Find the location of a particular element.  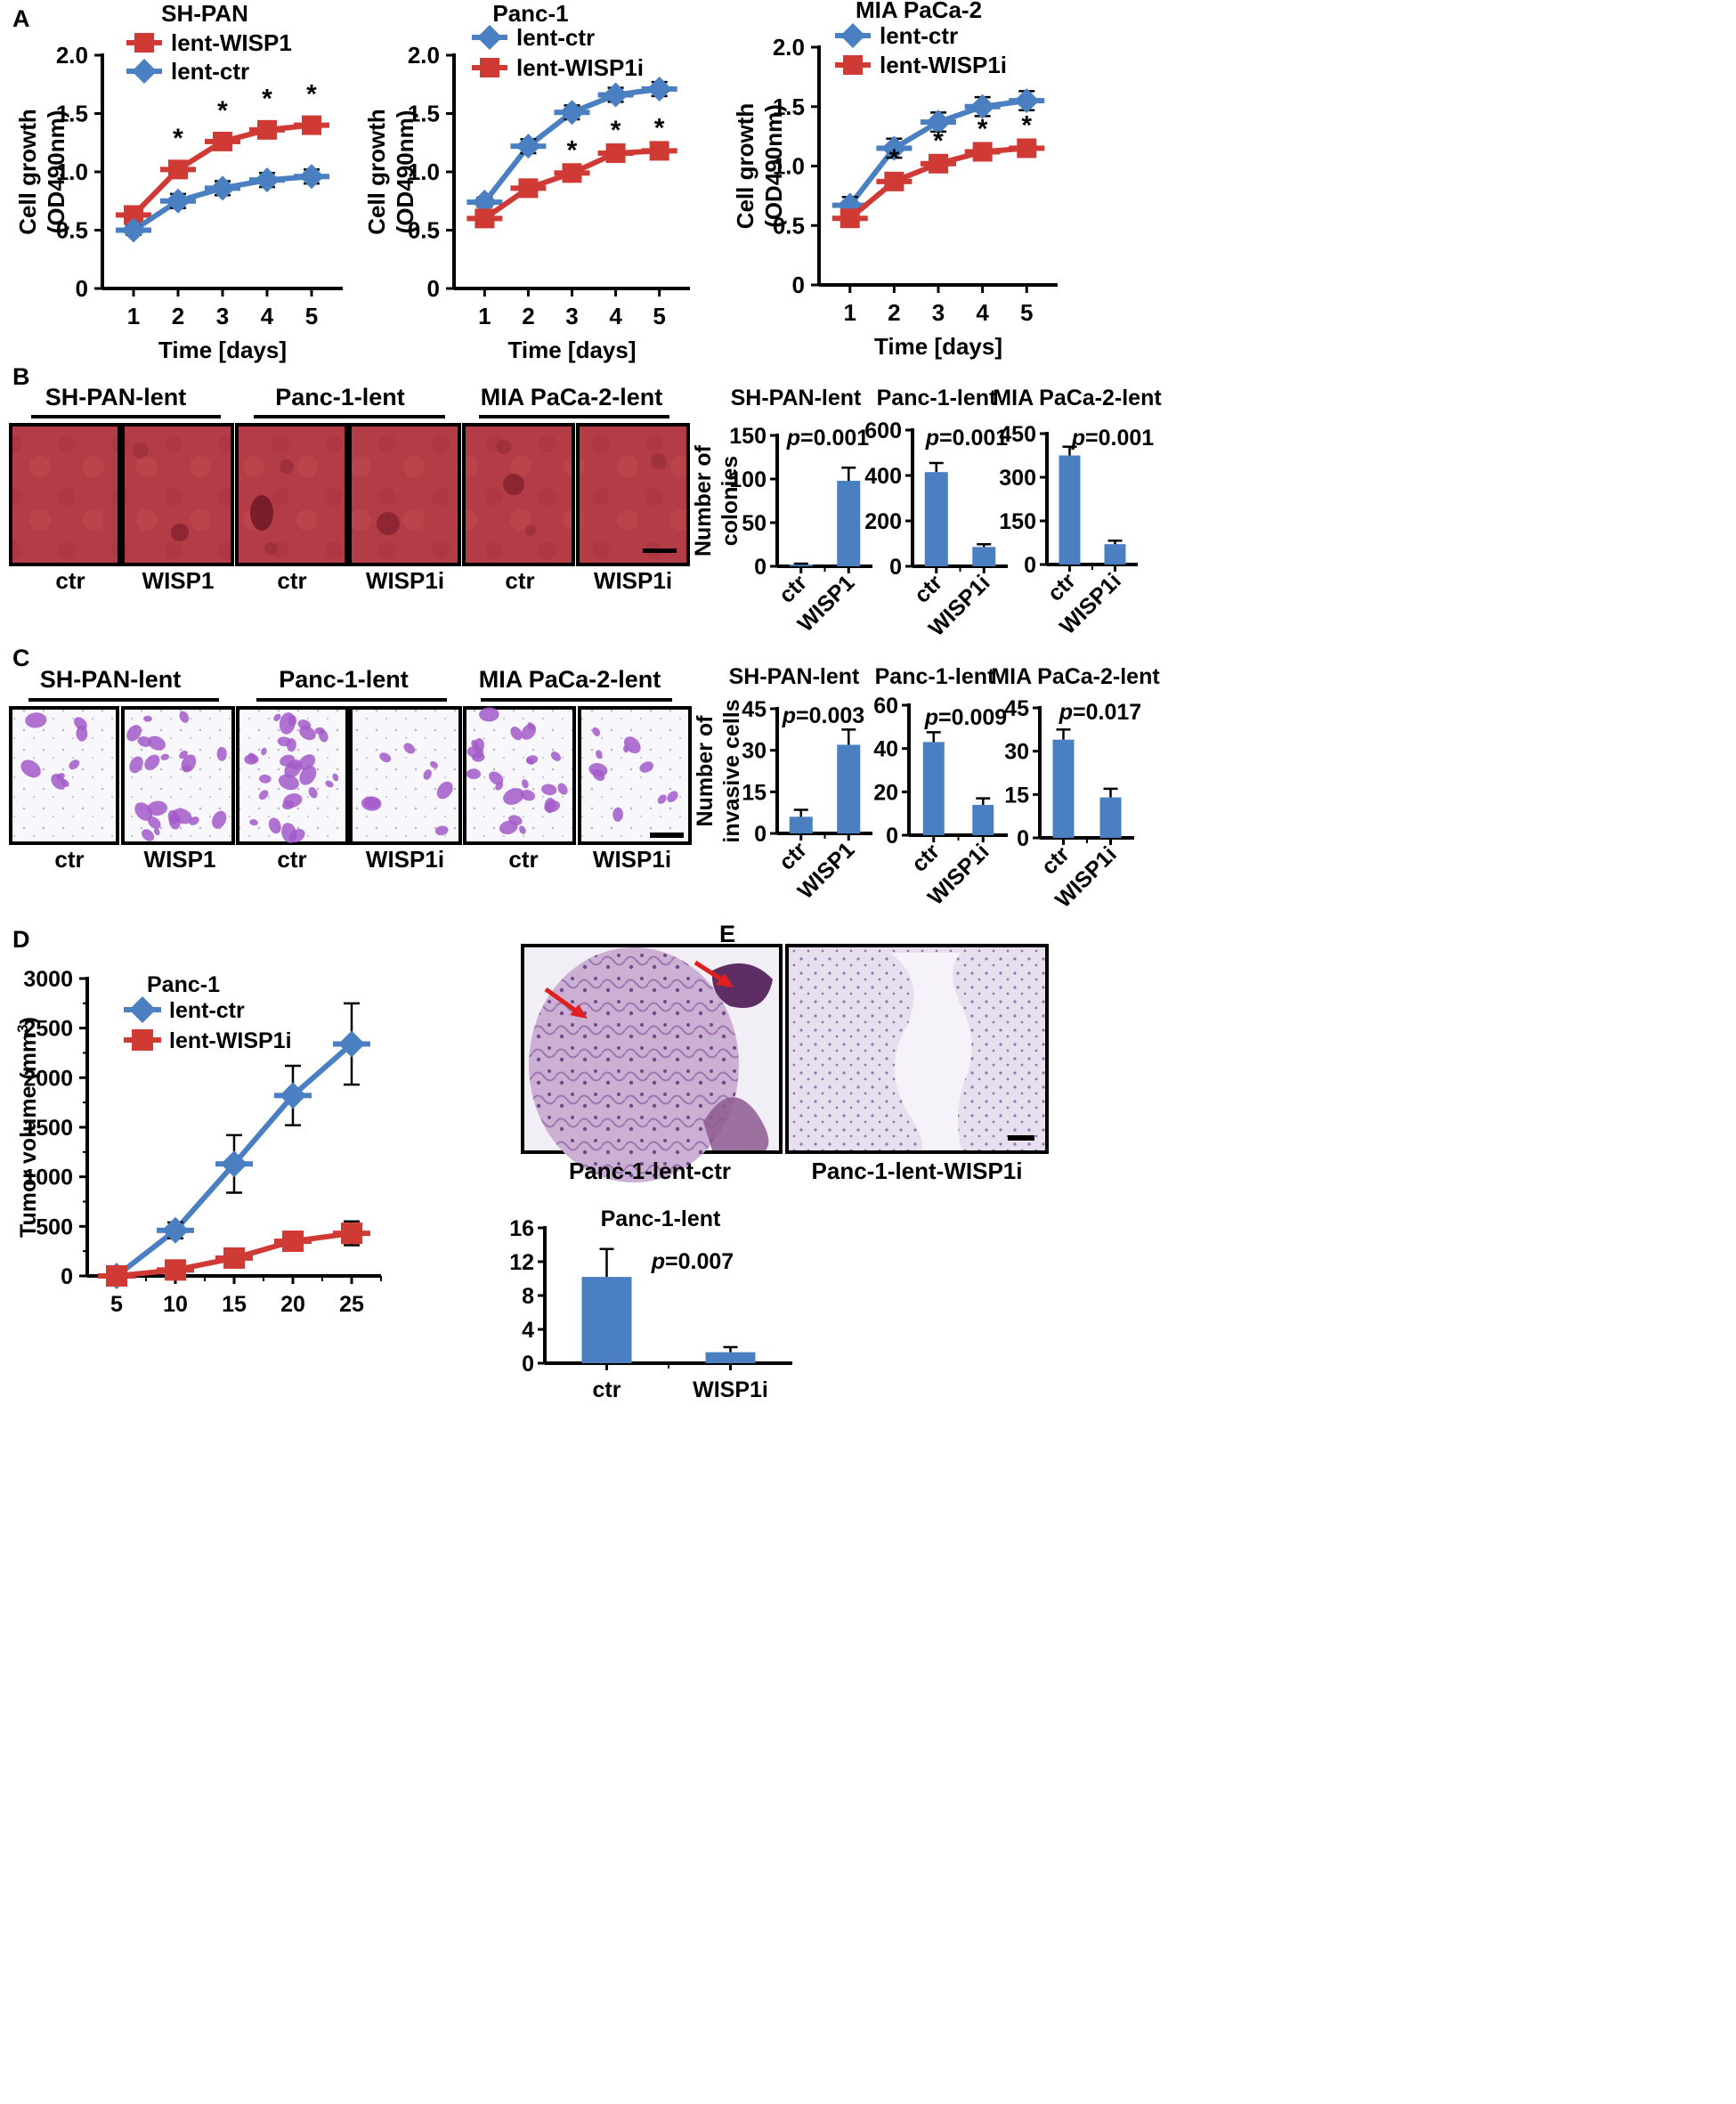

p-value: p=0.007 is located at coordinates (692, 1261).